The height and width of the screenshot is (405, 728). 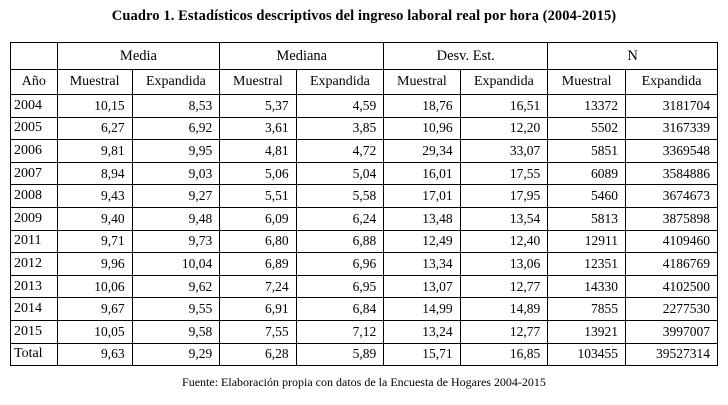 I want to click on value-cell: 4,72, so click(x=340, y=151).